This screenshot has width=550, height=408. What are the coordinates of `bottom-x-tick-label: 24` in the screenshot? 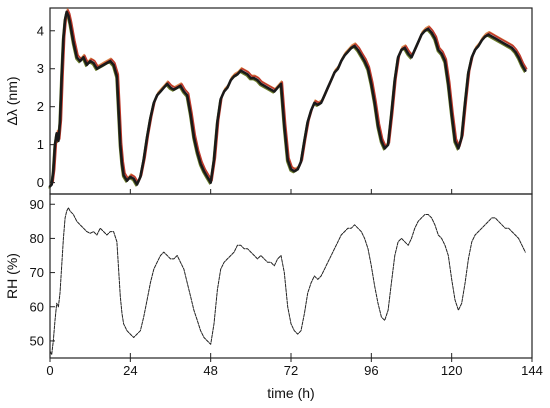 It's located at (130, 370).